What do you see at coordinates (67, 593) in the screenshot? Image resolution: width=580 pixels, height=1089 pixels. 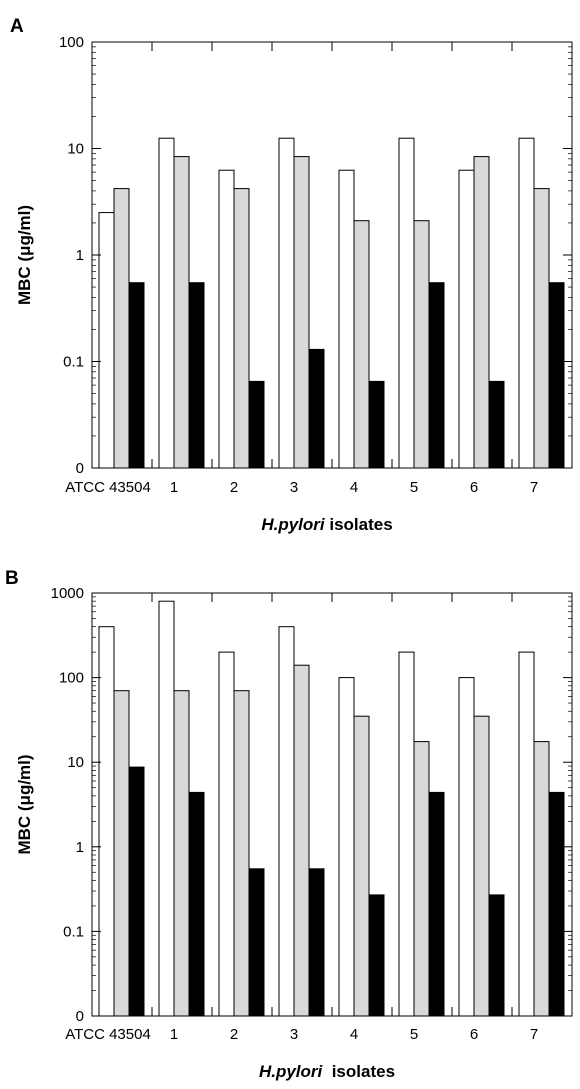 I see `y-tick-label: 1000` at bounding box center [67, 593].